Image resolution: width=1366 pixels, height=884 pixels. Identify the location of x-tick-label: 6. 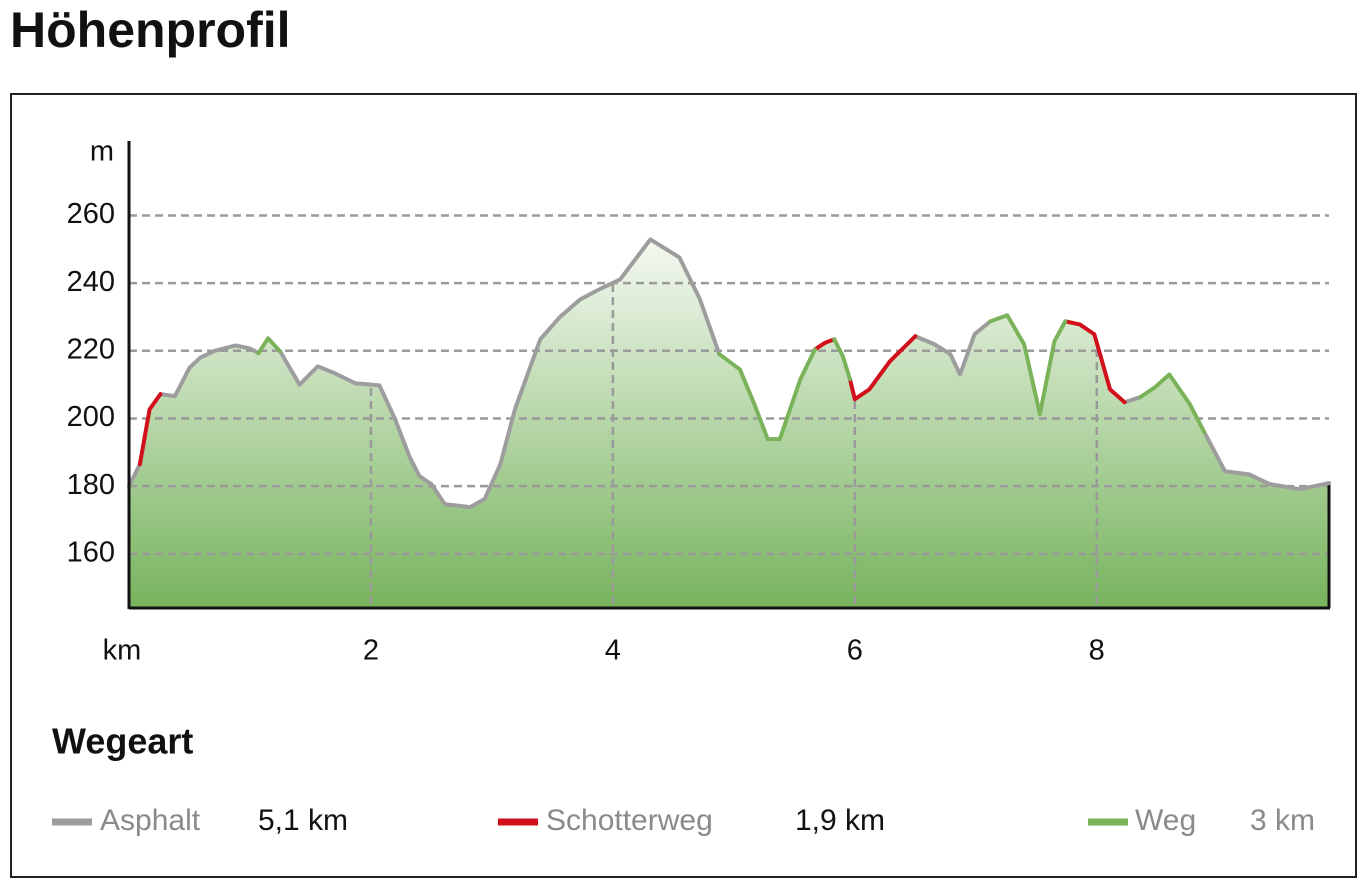
(855, 651).